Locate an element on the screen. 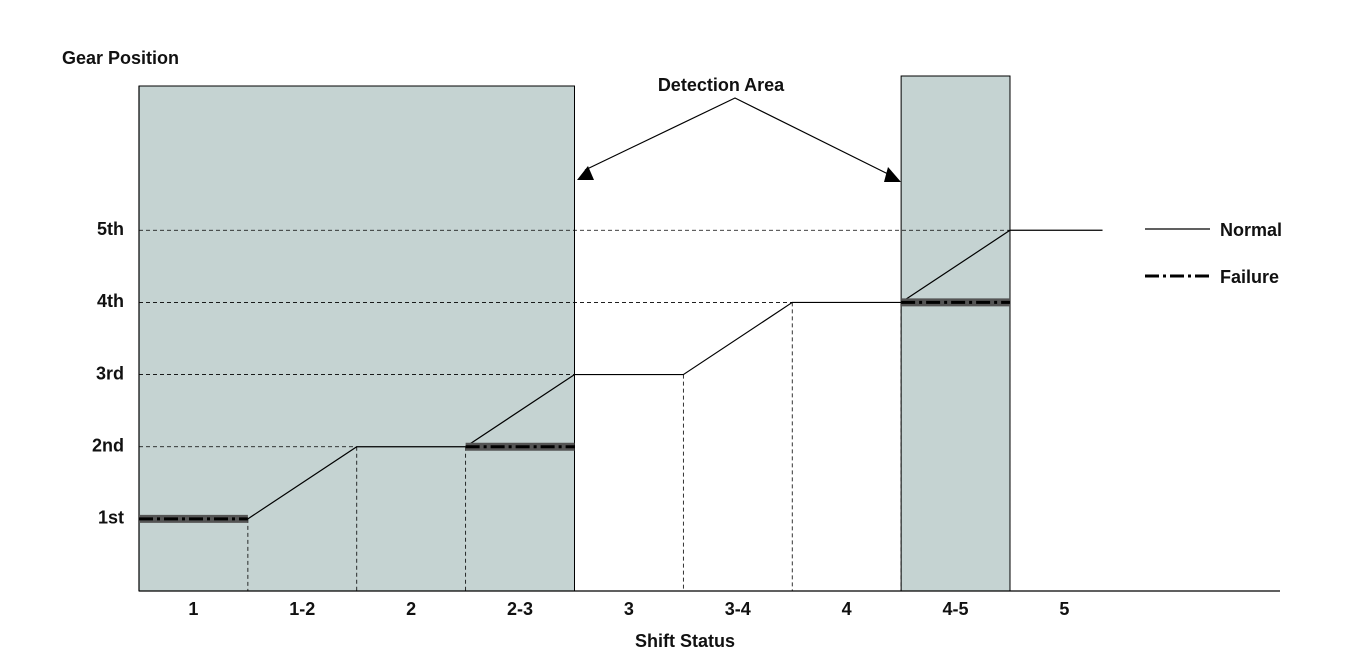 This screenshot has height=664, width=1362. x-tick-label: 1-2 is located at coordinates (302, 609).